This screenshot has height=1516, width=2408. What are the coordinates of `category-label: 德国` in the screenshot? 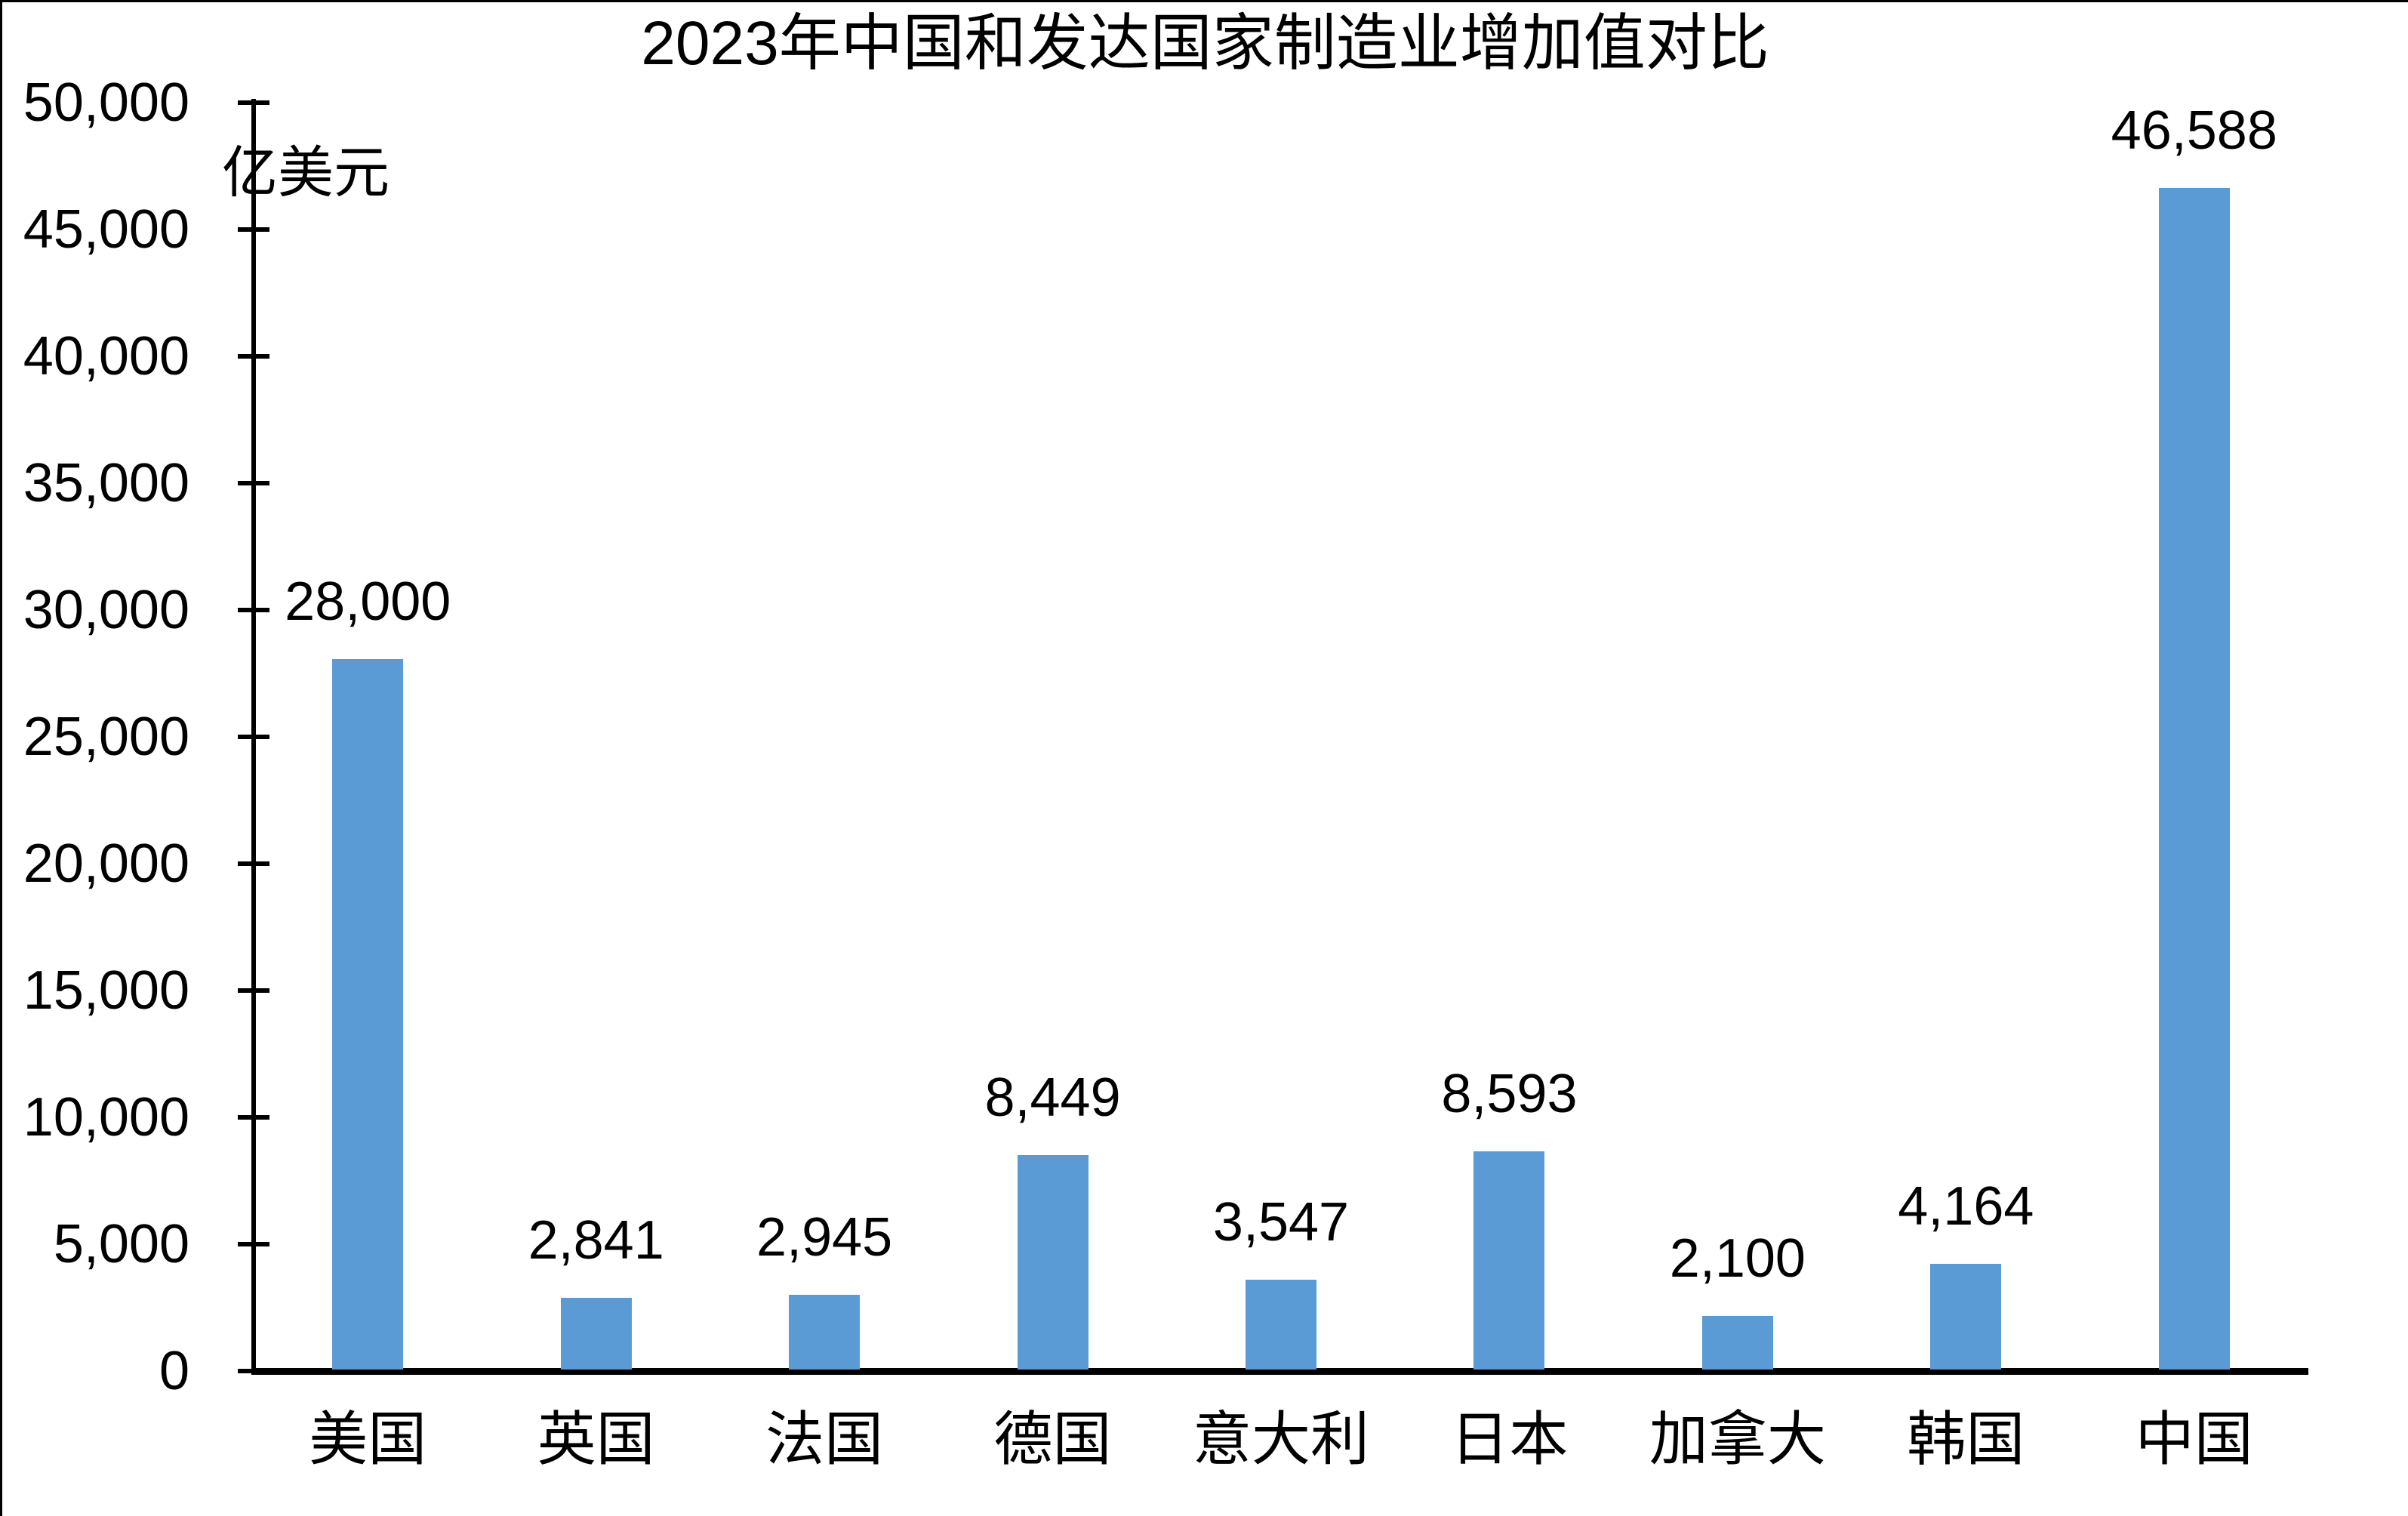 It's located at (1052, 1439).